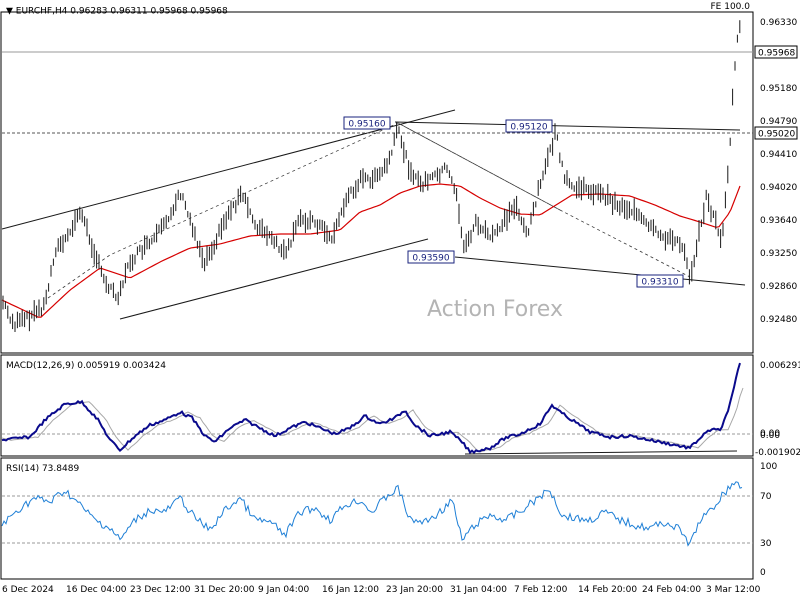 Image resolution: width=800 pixels, height=600 pixels. What do you see at coordinates (778, 122) in the screenshot?
I see `y-tick: 0.94790` at bounding box center [778, 122].